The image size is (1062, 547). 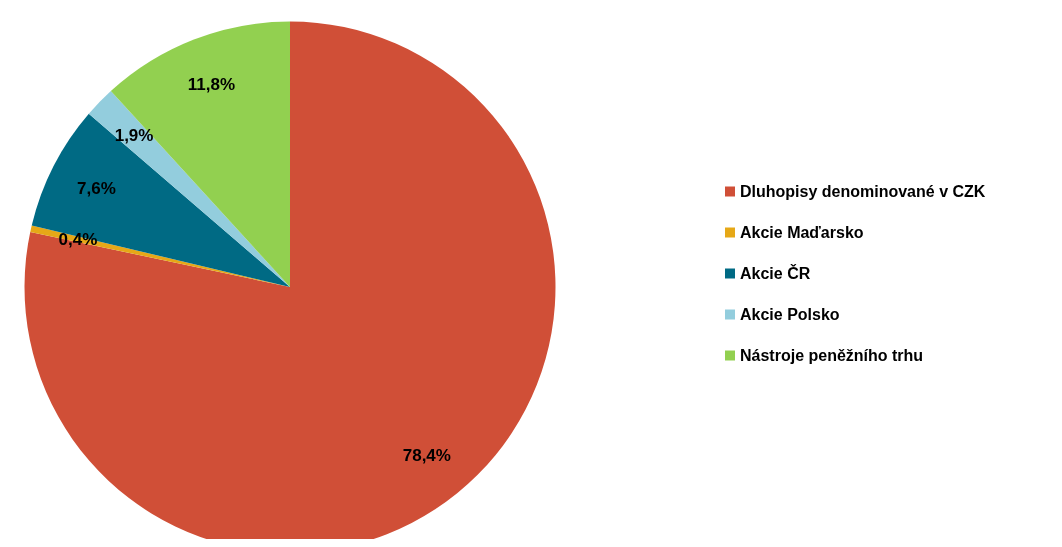 What do you see at coordinates (426, 456) in the screenshot?
I see `data-label: 78,4%` at bounding box center [426, 456].